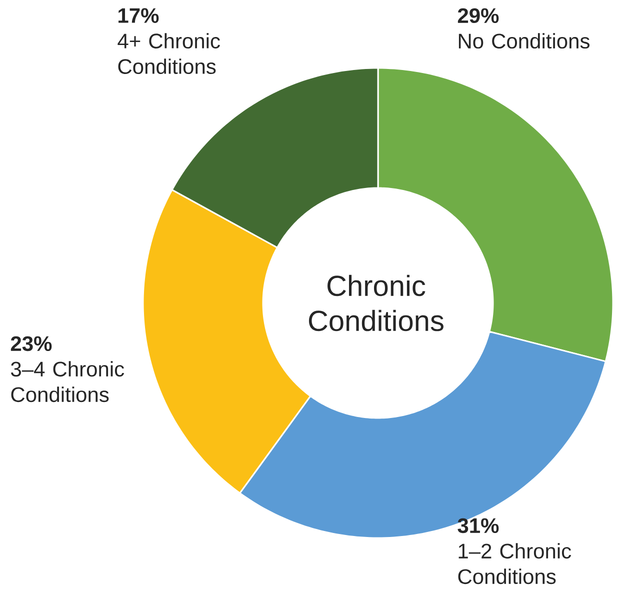  What do you see at coordinates (169, 53) in the screenshot?
I see `slice-label: 4+ Chronic Conditions` at bounding box center [169, 53].